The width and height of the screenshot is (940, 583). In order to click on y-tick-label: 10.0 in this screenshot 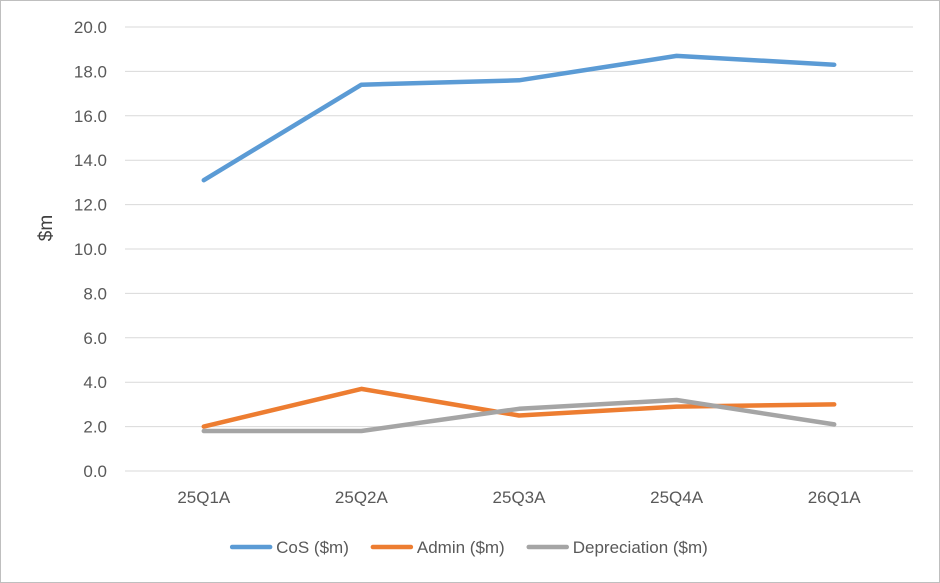, I will do `click(90, 249)`.